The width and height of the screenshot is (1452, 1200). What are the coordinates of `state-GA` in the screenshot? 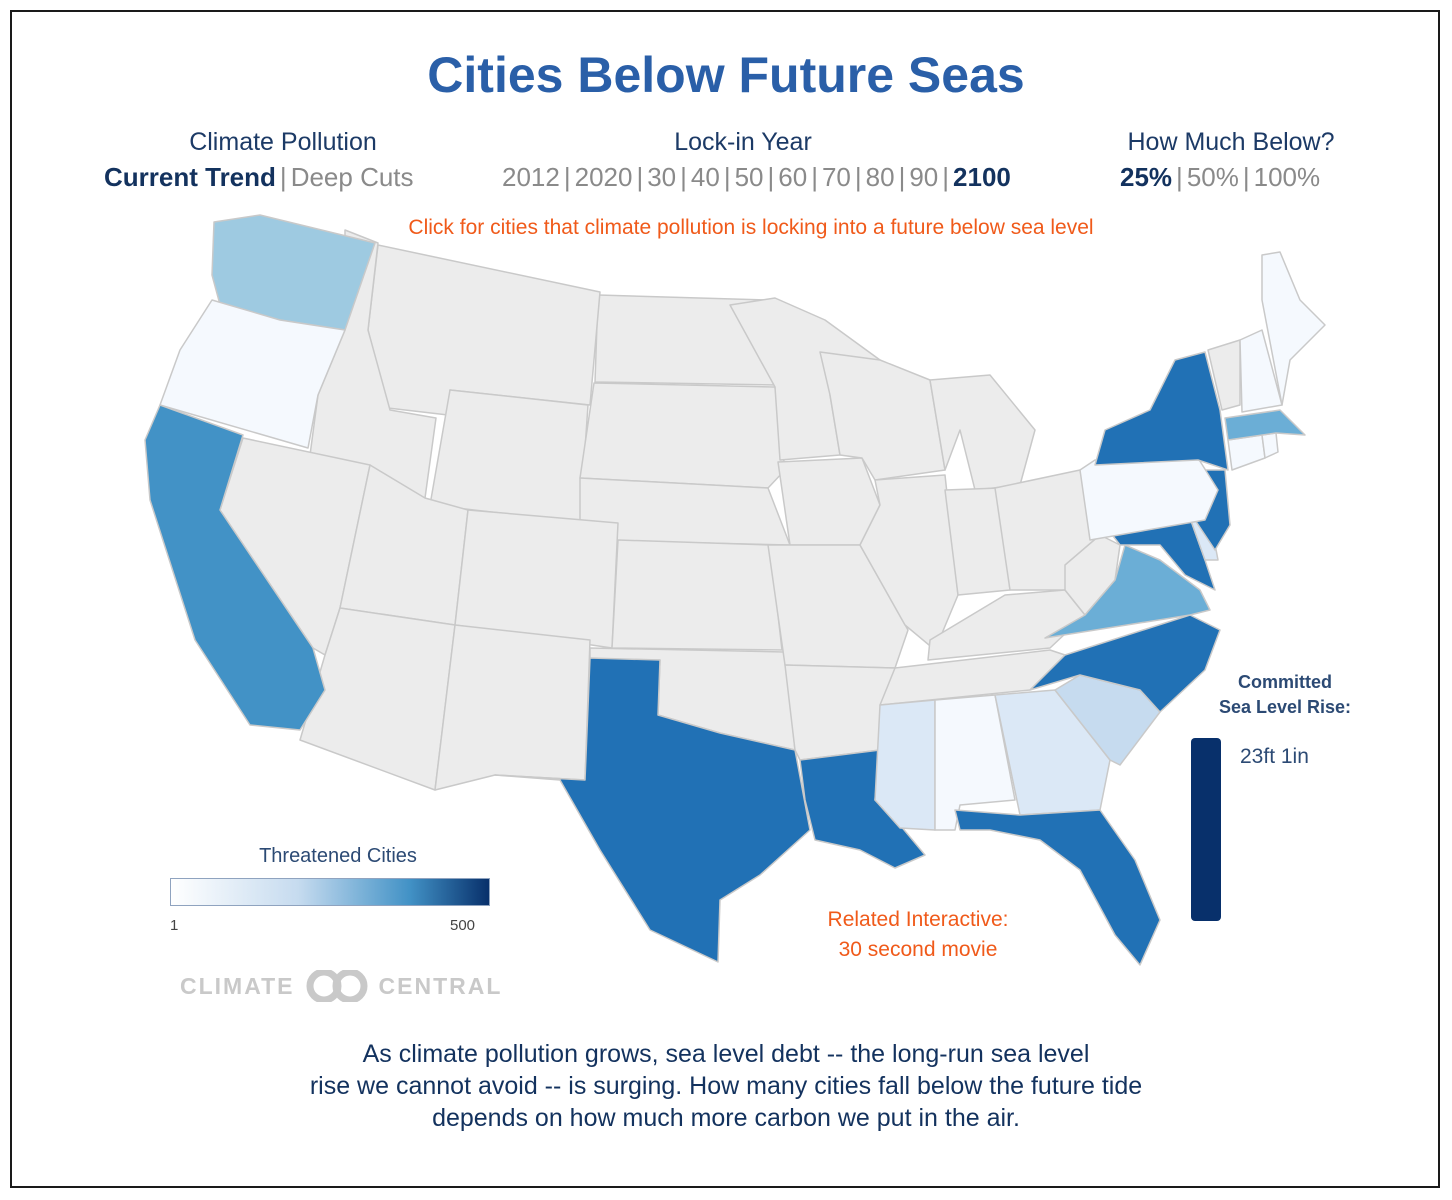 It's located at (1052, 752).